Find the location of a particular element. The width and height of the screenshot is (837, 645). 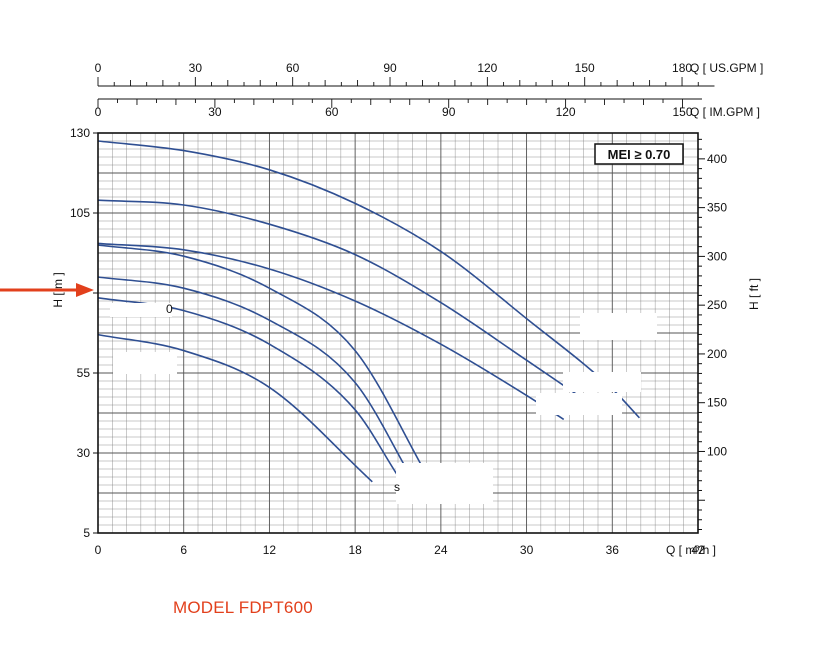

ft-tick-label: 150 is located at coordinates (717, 403).